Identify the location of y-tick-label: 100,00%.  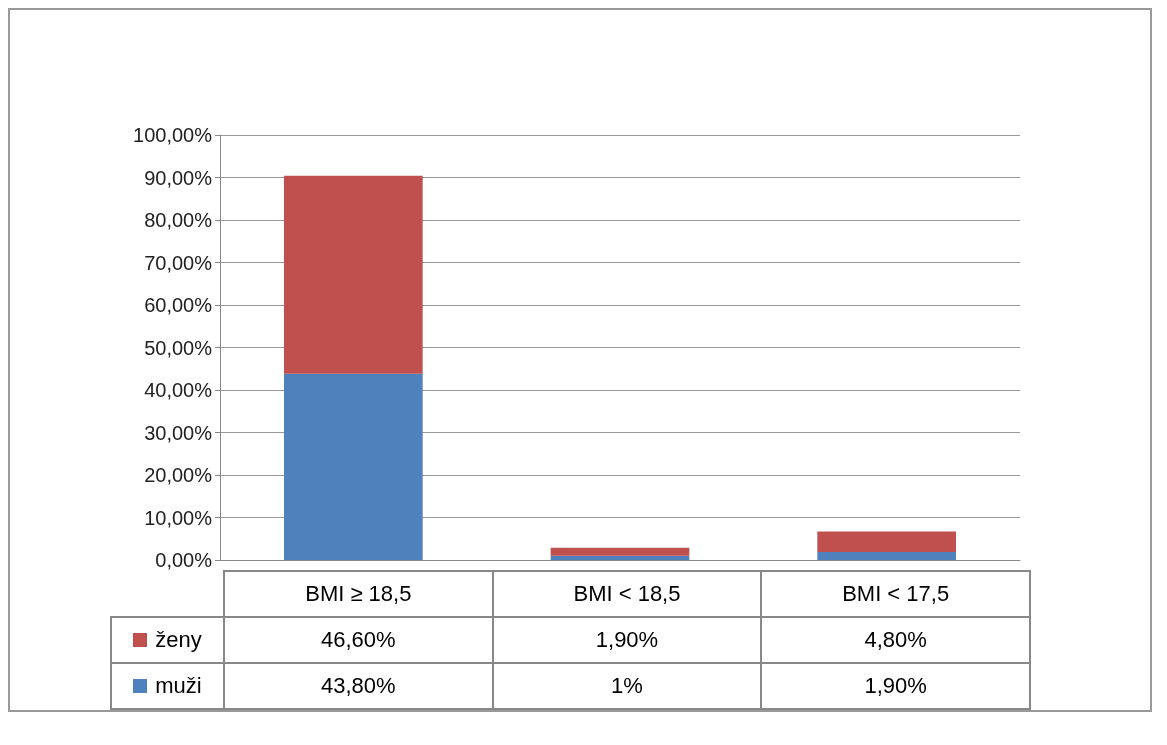
(173, 135).